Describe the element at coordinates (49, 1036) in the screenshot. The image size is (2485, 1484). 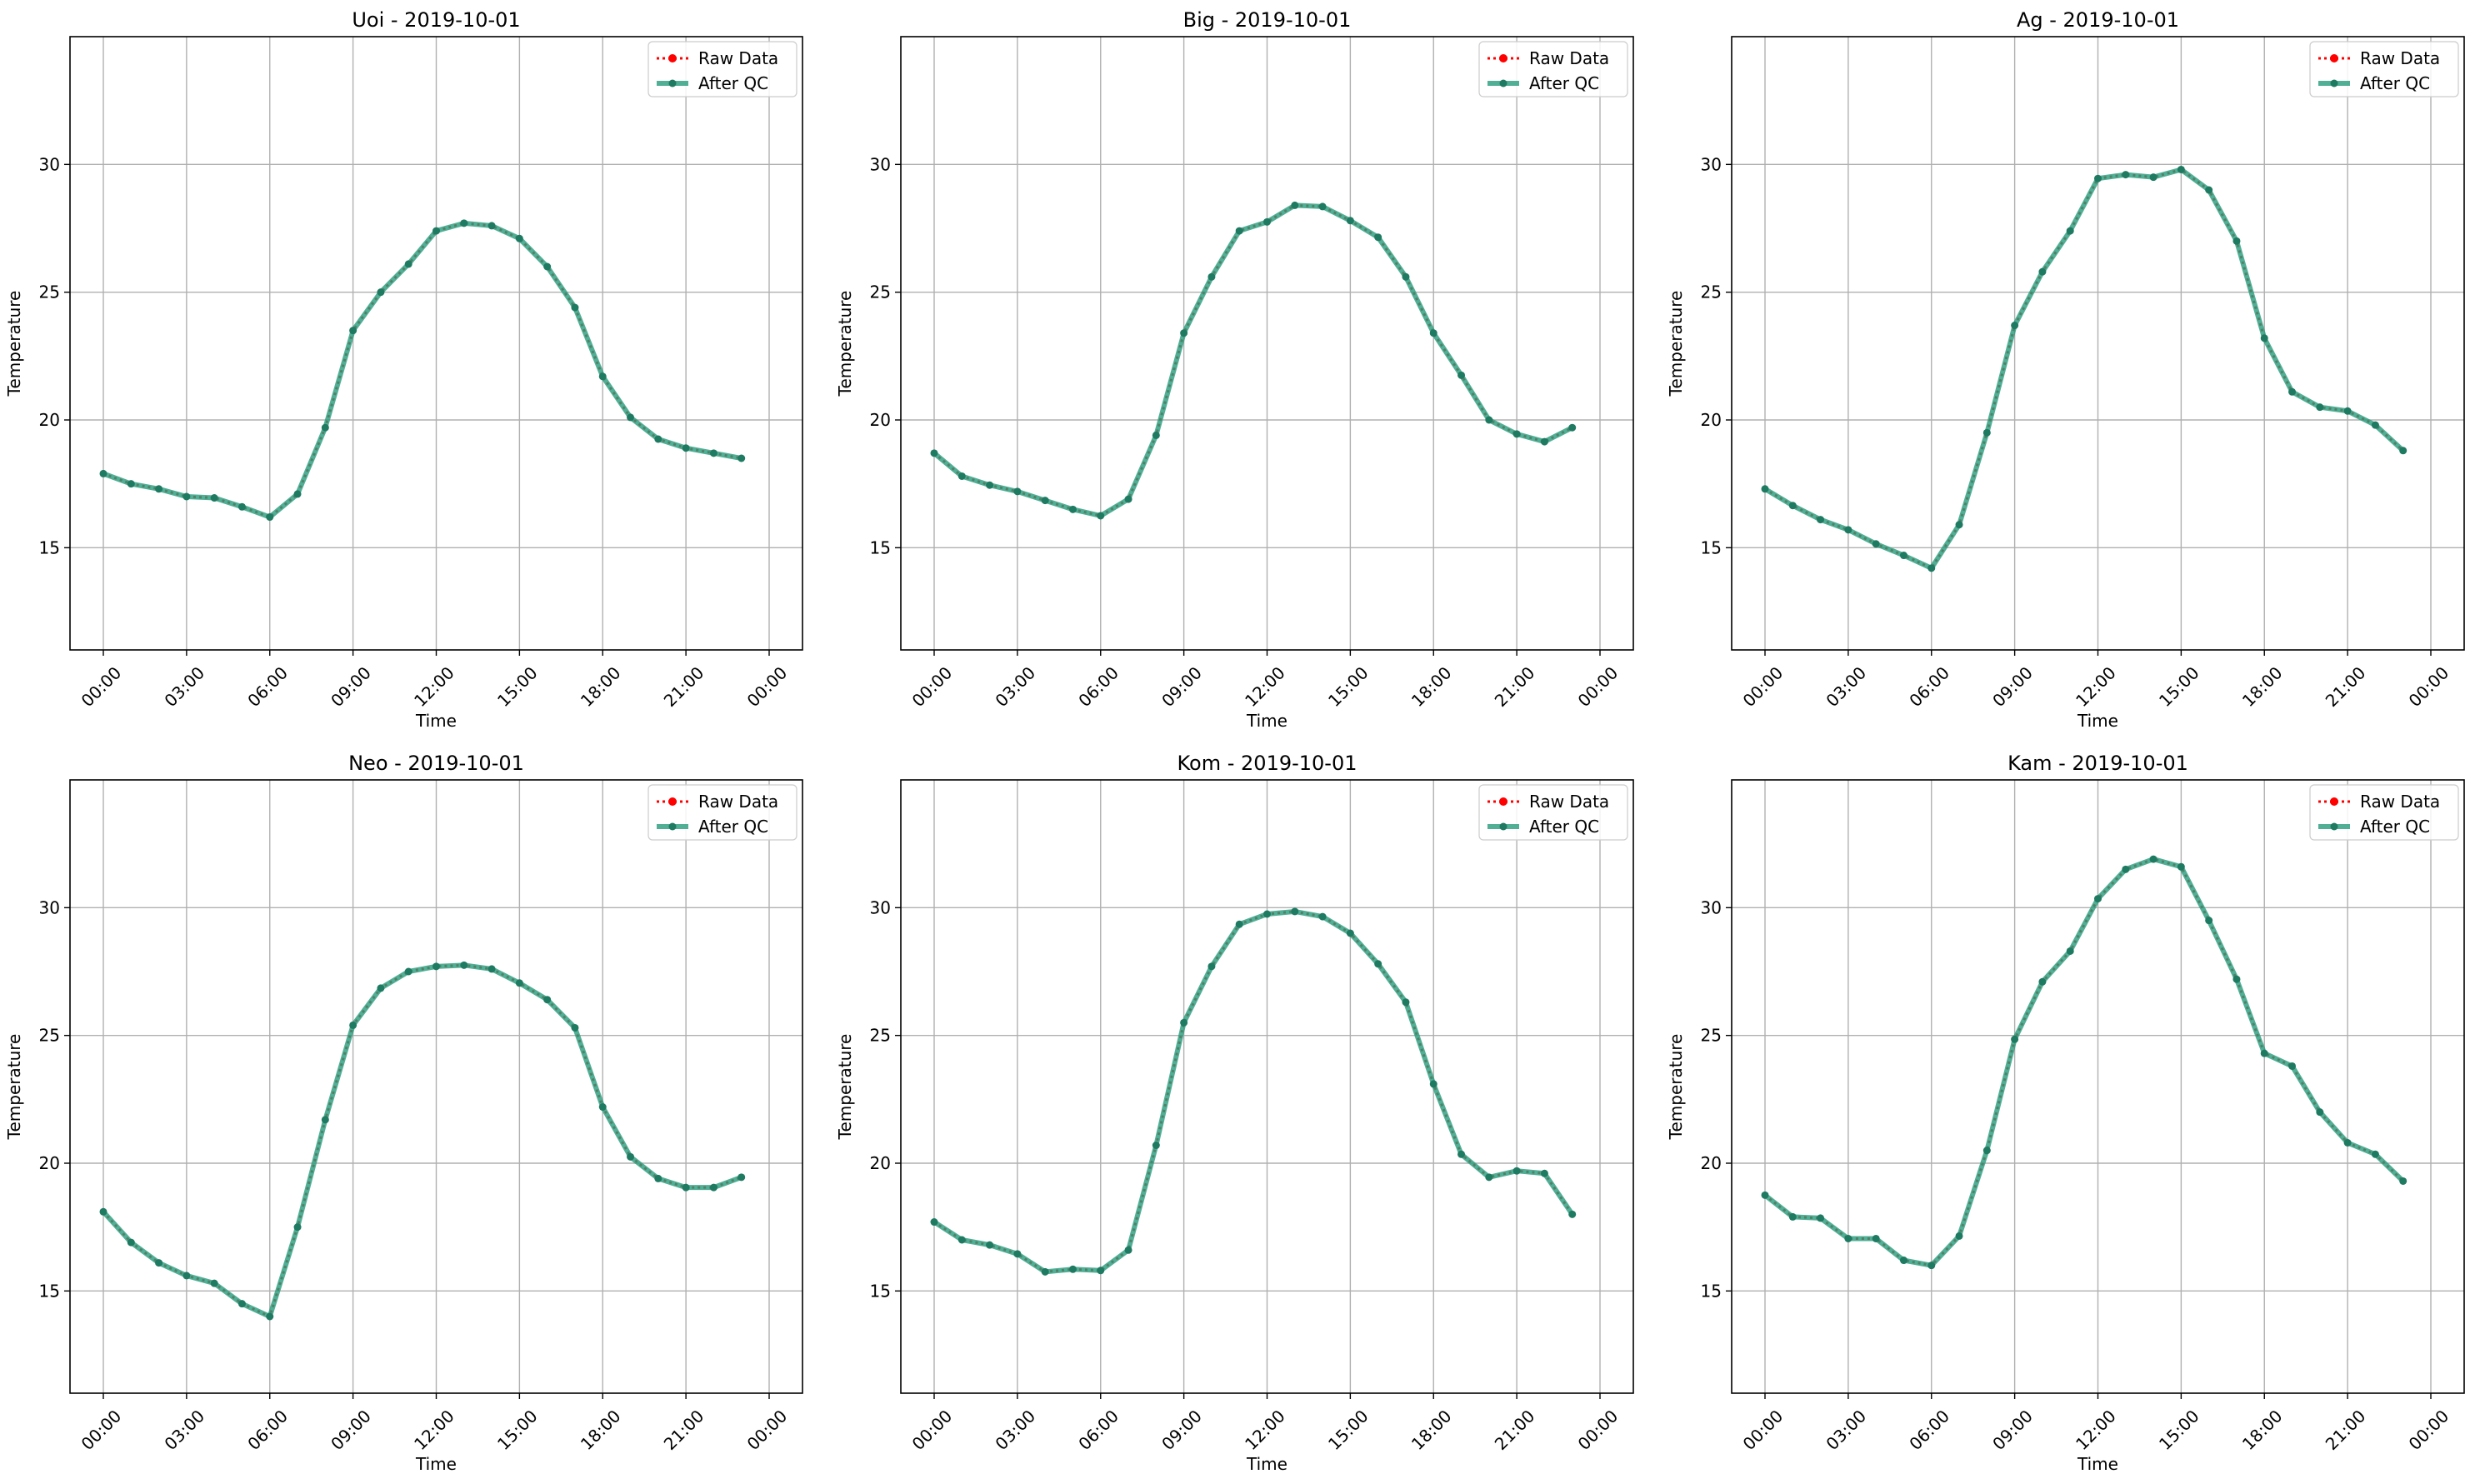
I see `y-tick-label: 25` at that location.